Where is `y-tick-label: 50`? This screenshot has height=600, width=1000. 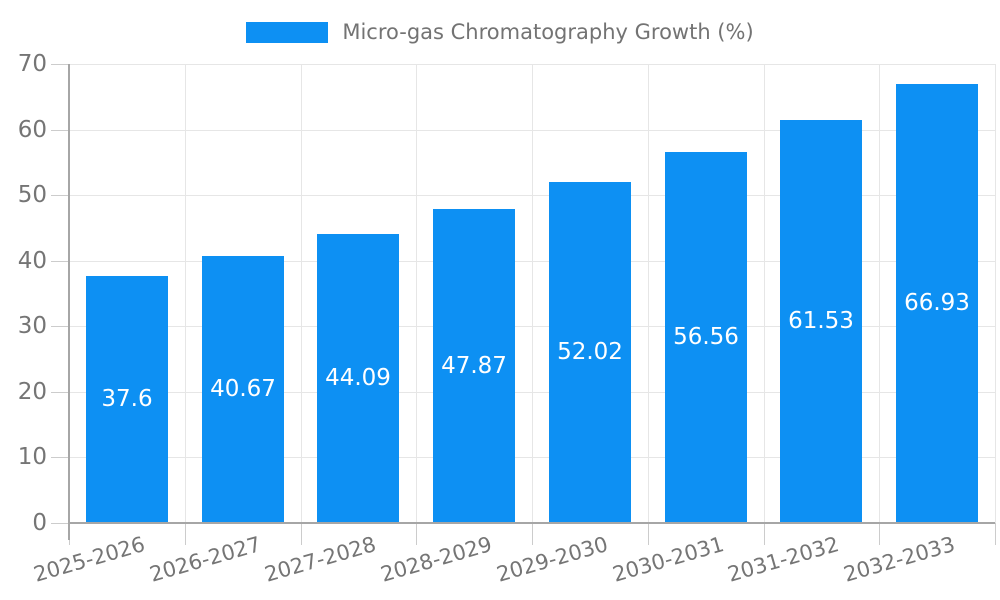 y-tick-label: 50 is located at coordinates (32, 195).